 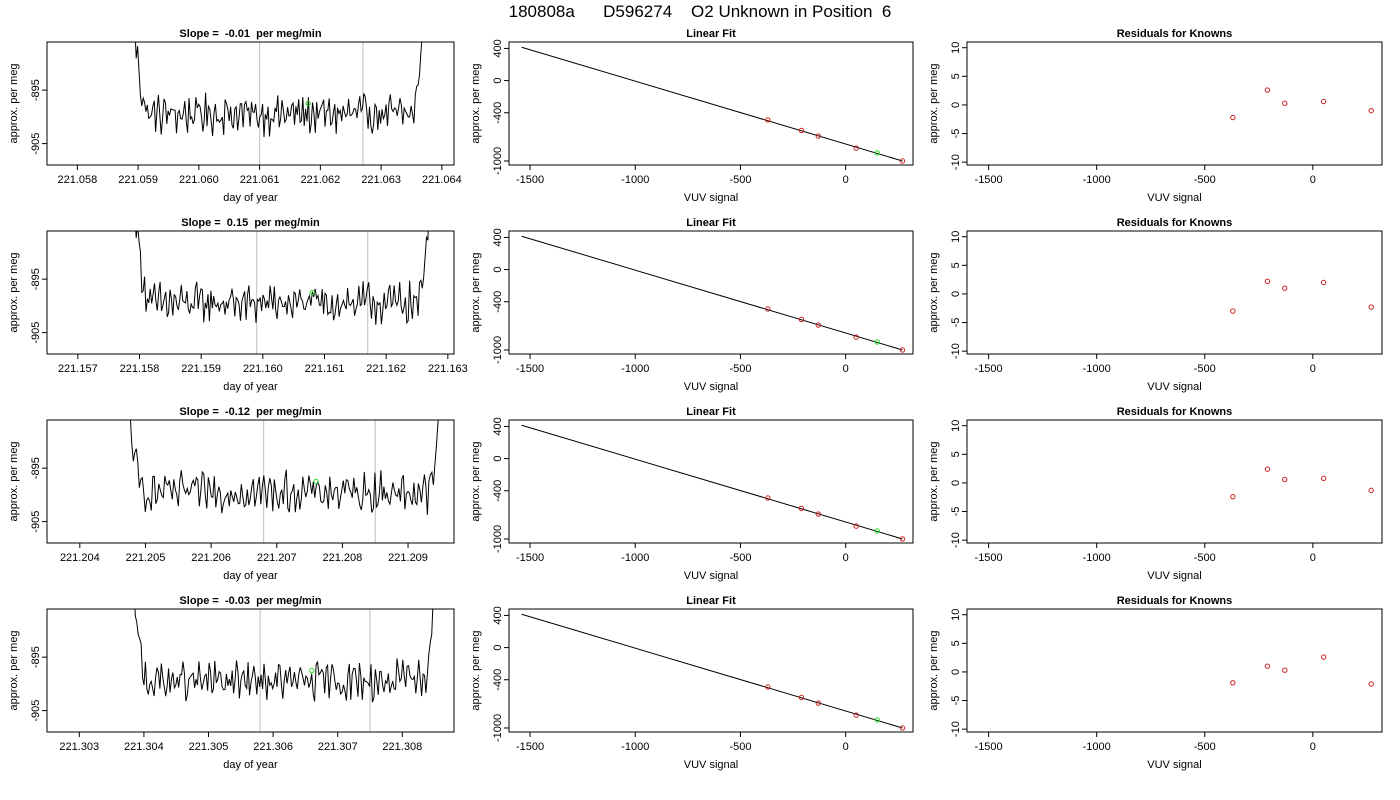 What do you see at coordinates (80, 558) in the screenshot?
I see `x-tick-label: 221.204` at bounding box center [80, 558].